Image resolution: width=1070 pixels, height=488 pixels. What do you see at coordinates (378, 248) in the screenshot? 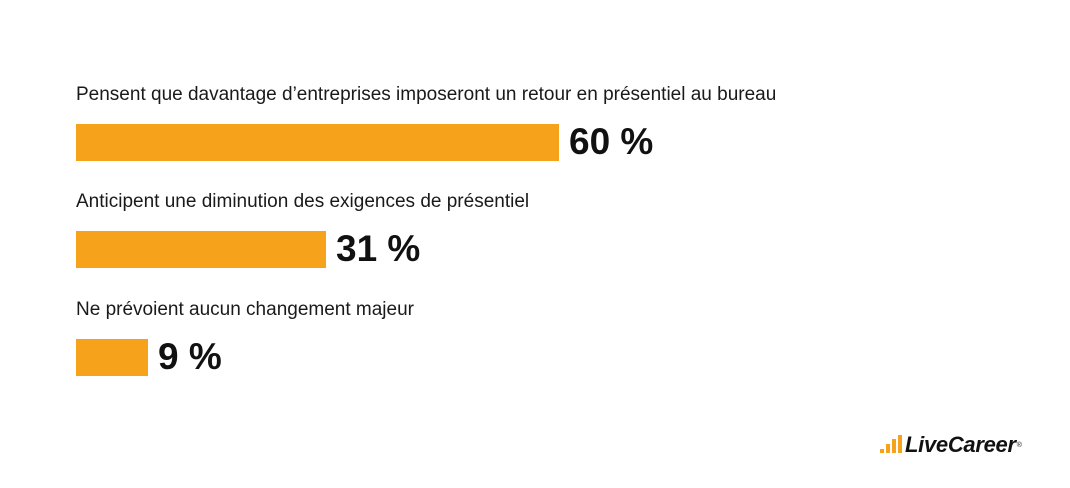
I see `data-label: 31 %` at bounding box center [378, 248].